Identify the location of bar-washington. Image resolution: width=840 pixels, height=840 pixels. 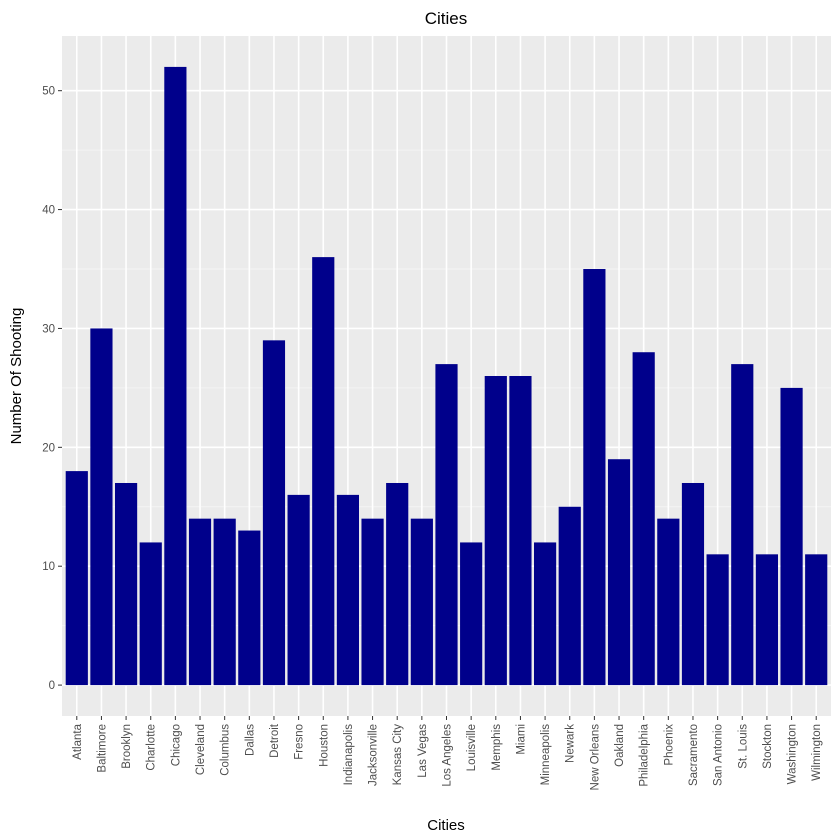
(791, 536).